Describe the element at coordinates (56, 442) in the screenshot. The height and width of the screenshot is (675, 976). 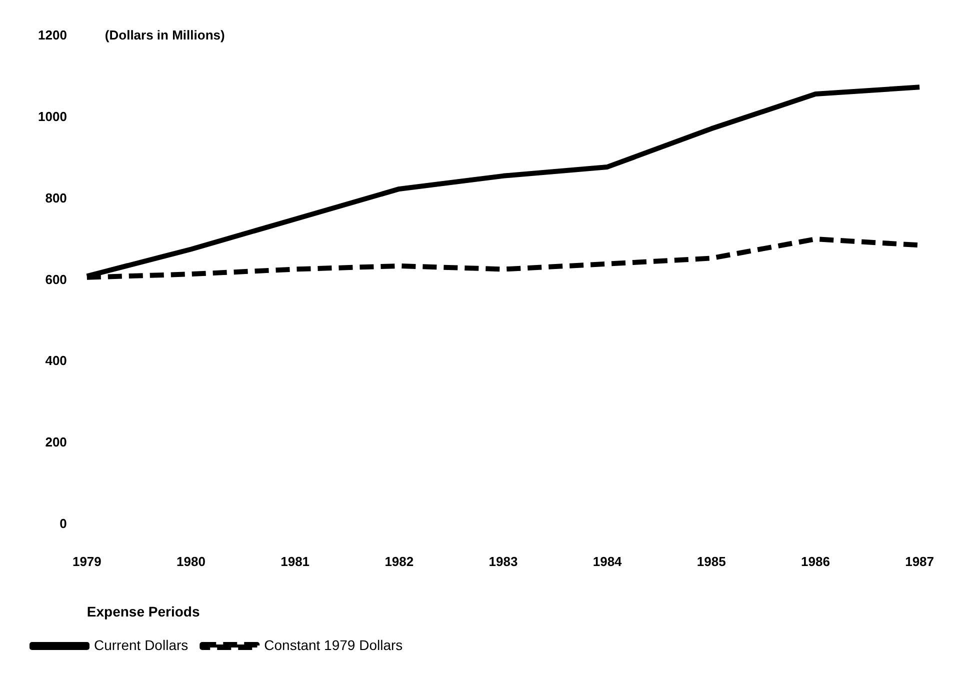
I see `y-tick-label: 200` at that location.